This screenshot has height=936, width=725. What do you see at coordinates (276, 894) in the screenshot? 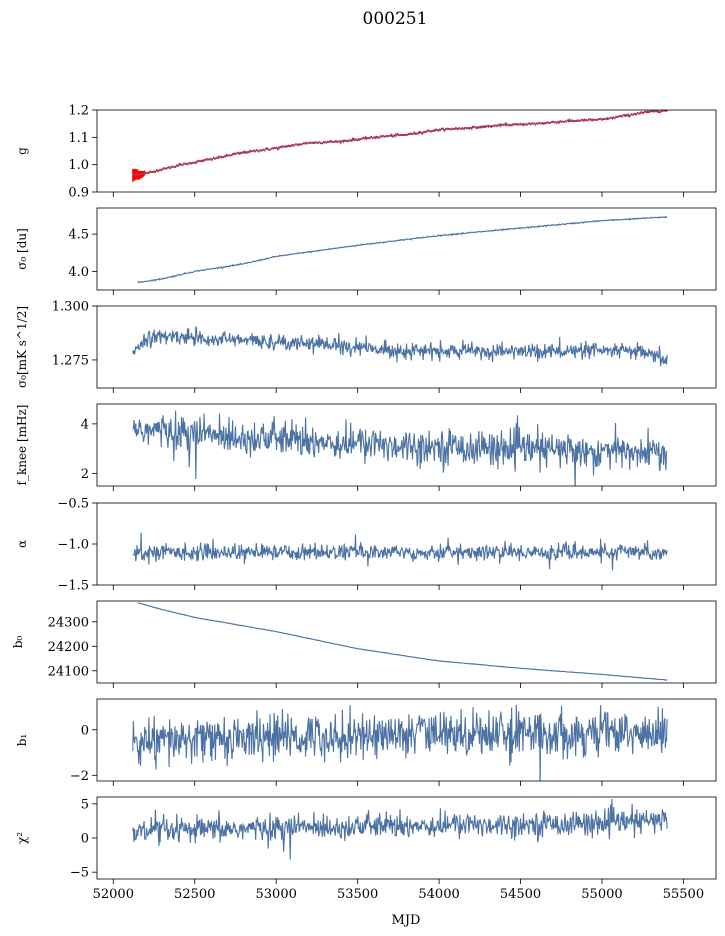
I see `x-tick-label: 53000` at bounding box center [276, 894].